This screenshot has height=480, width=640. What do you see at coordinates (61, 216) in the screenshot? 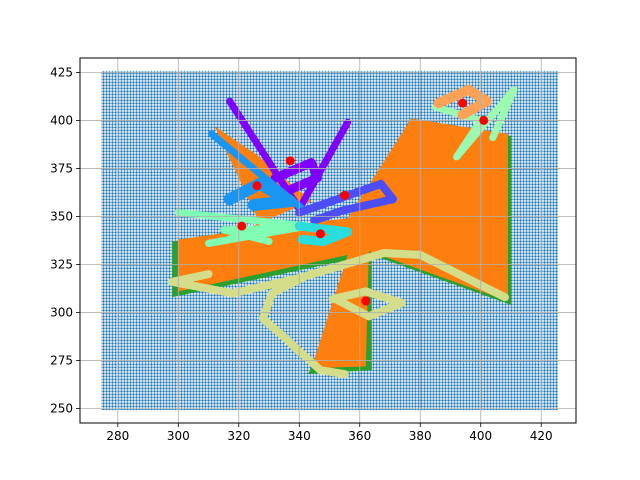
I see `y-tick-label: 350` at bounding box center [61, 216].